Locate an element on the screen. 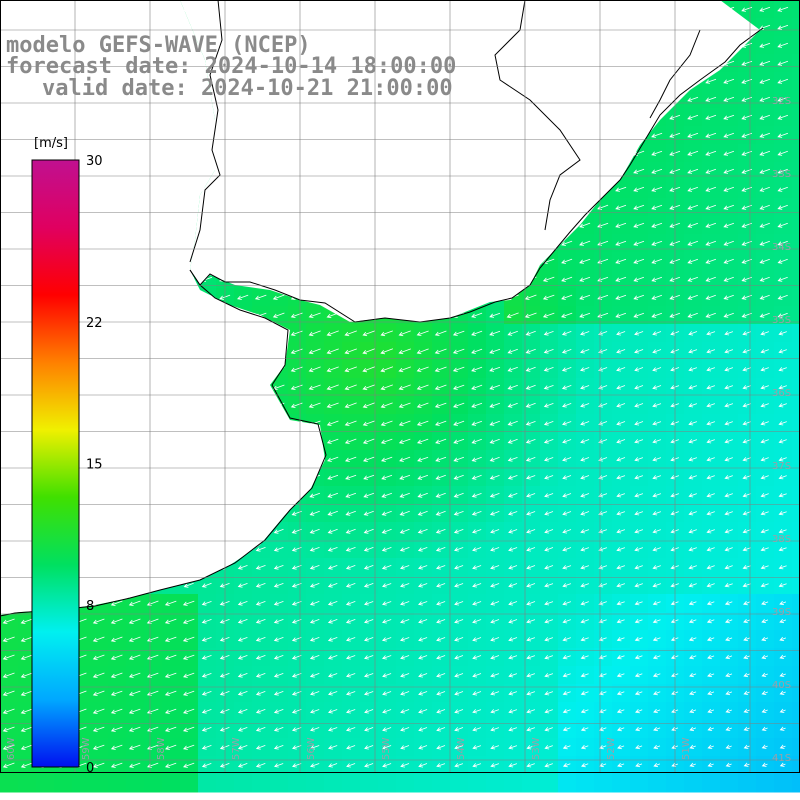 The width and height of the screenshot is (800, 800). colorbar-tick-label: 0 is located at coordinates (90, 768).